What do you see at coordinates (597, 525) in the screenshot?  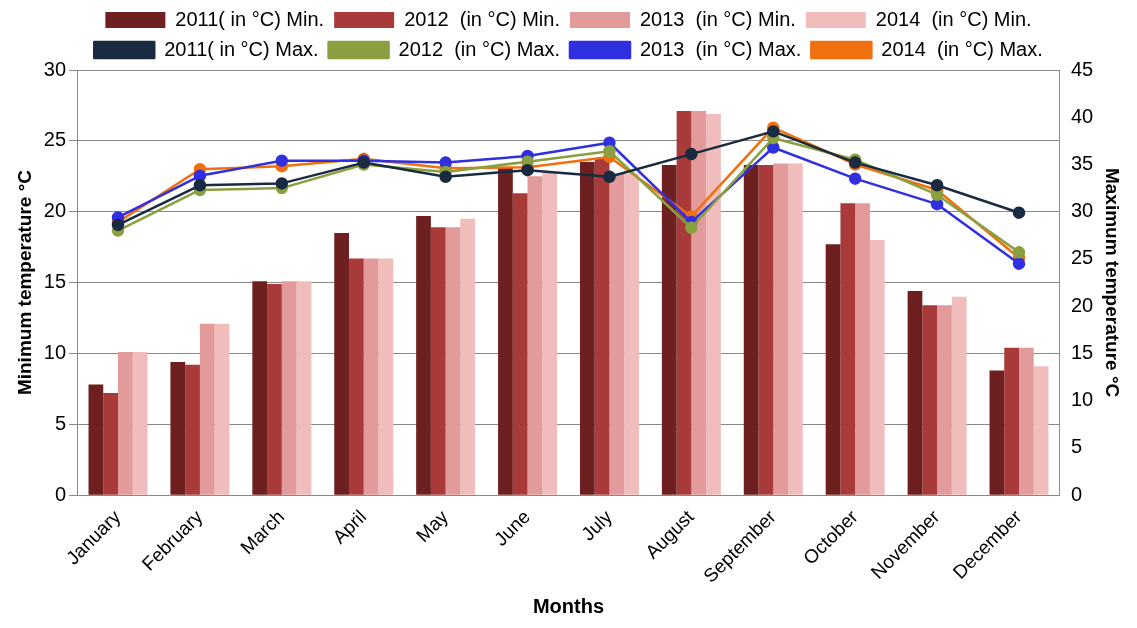 I see `x-tick-label: July` at bounding box center [597, 525].